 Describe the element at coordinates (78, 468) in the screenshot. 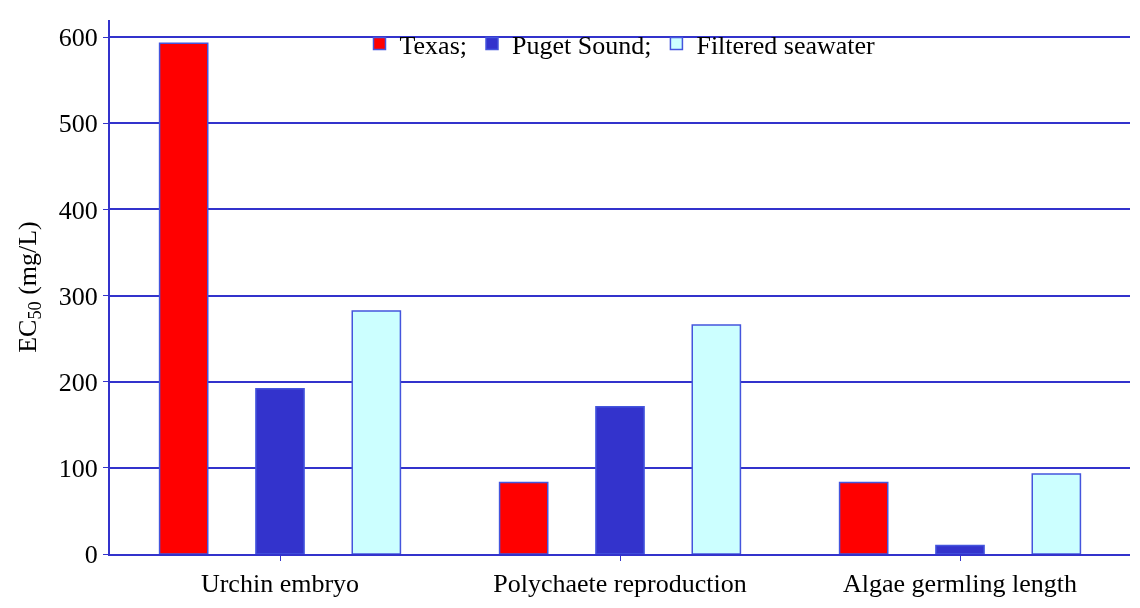

I see `y-tick-label: 100` at that location.